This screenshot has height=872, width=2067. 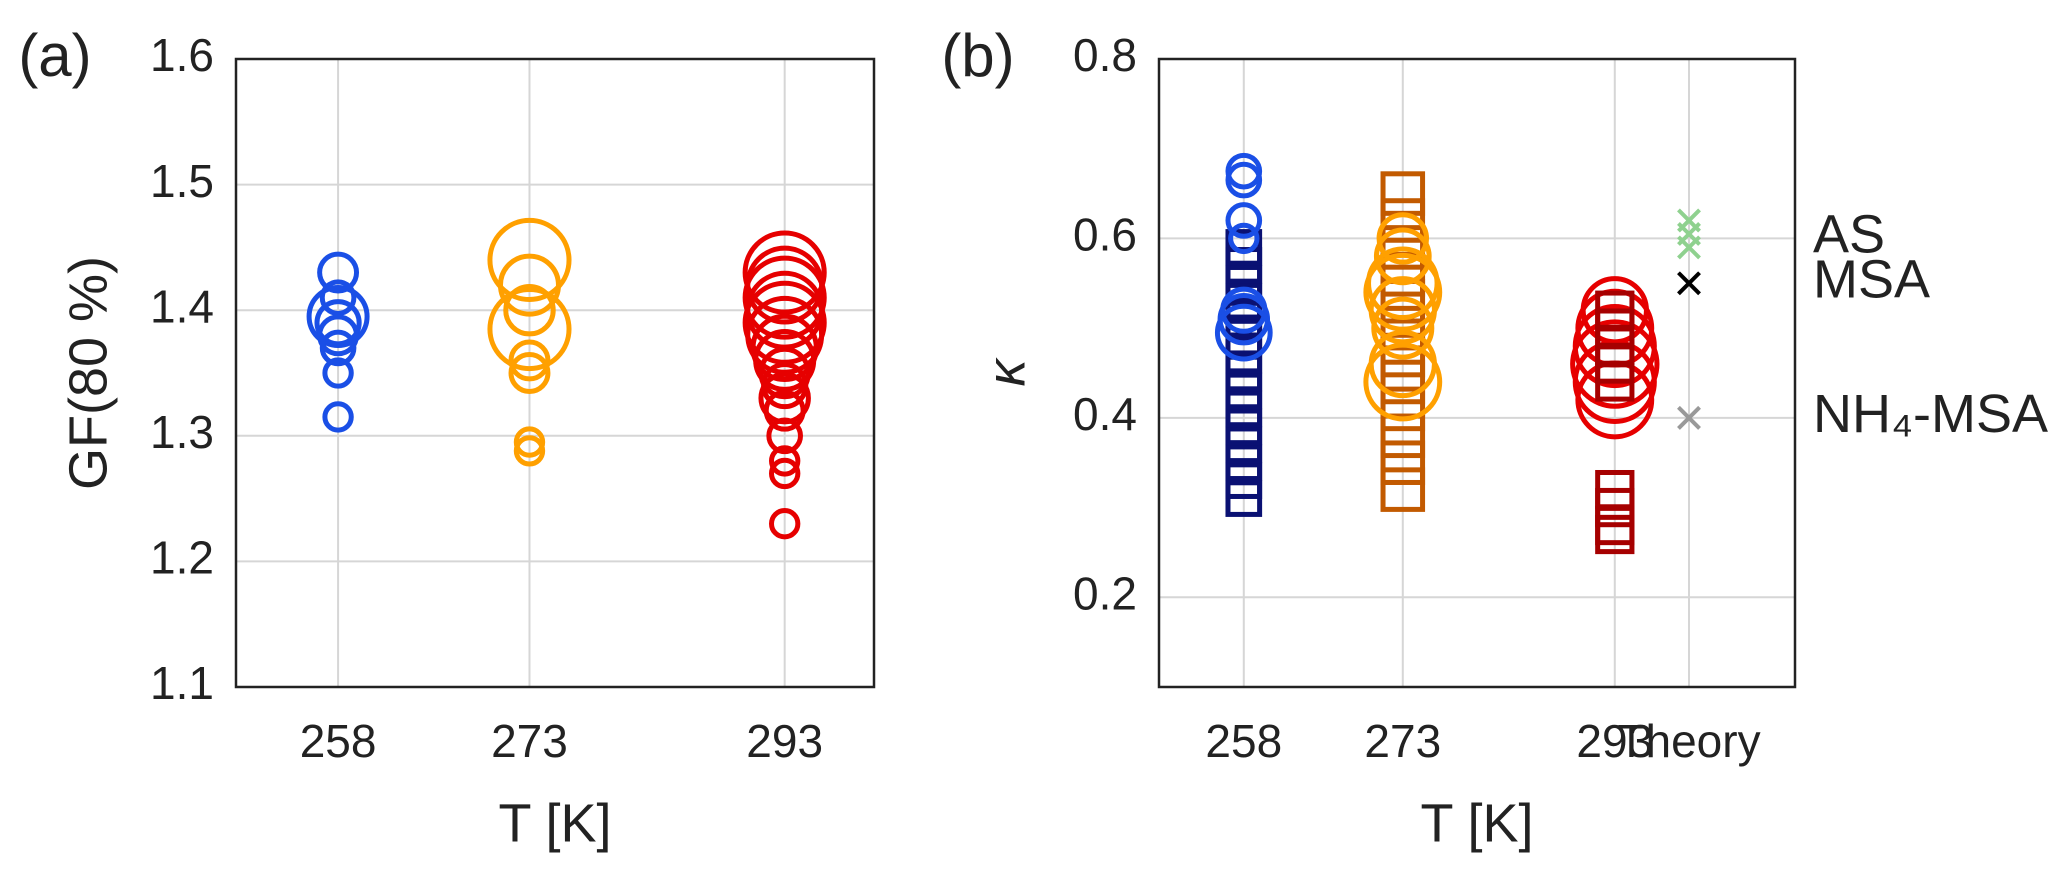 What do you see at coordinates (1688, 741) in the screenshot?
I see `x-tick-label: Theory` at bounding box center [1688, 741].